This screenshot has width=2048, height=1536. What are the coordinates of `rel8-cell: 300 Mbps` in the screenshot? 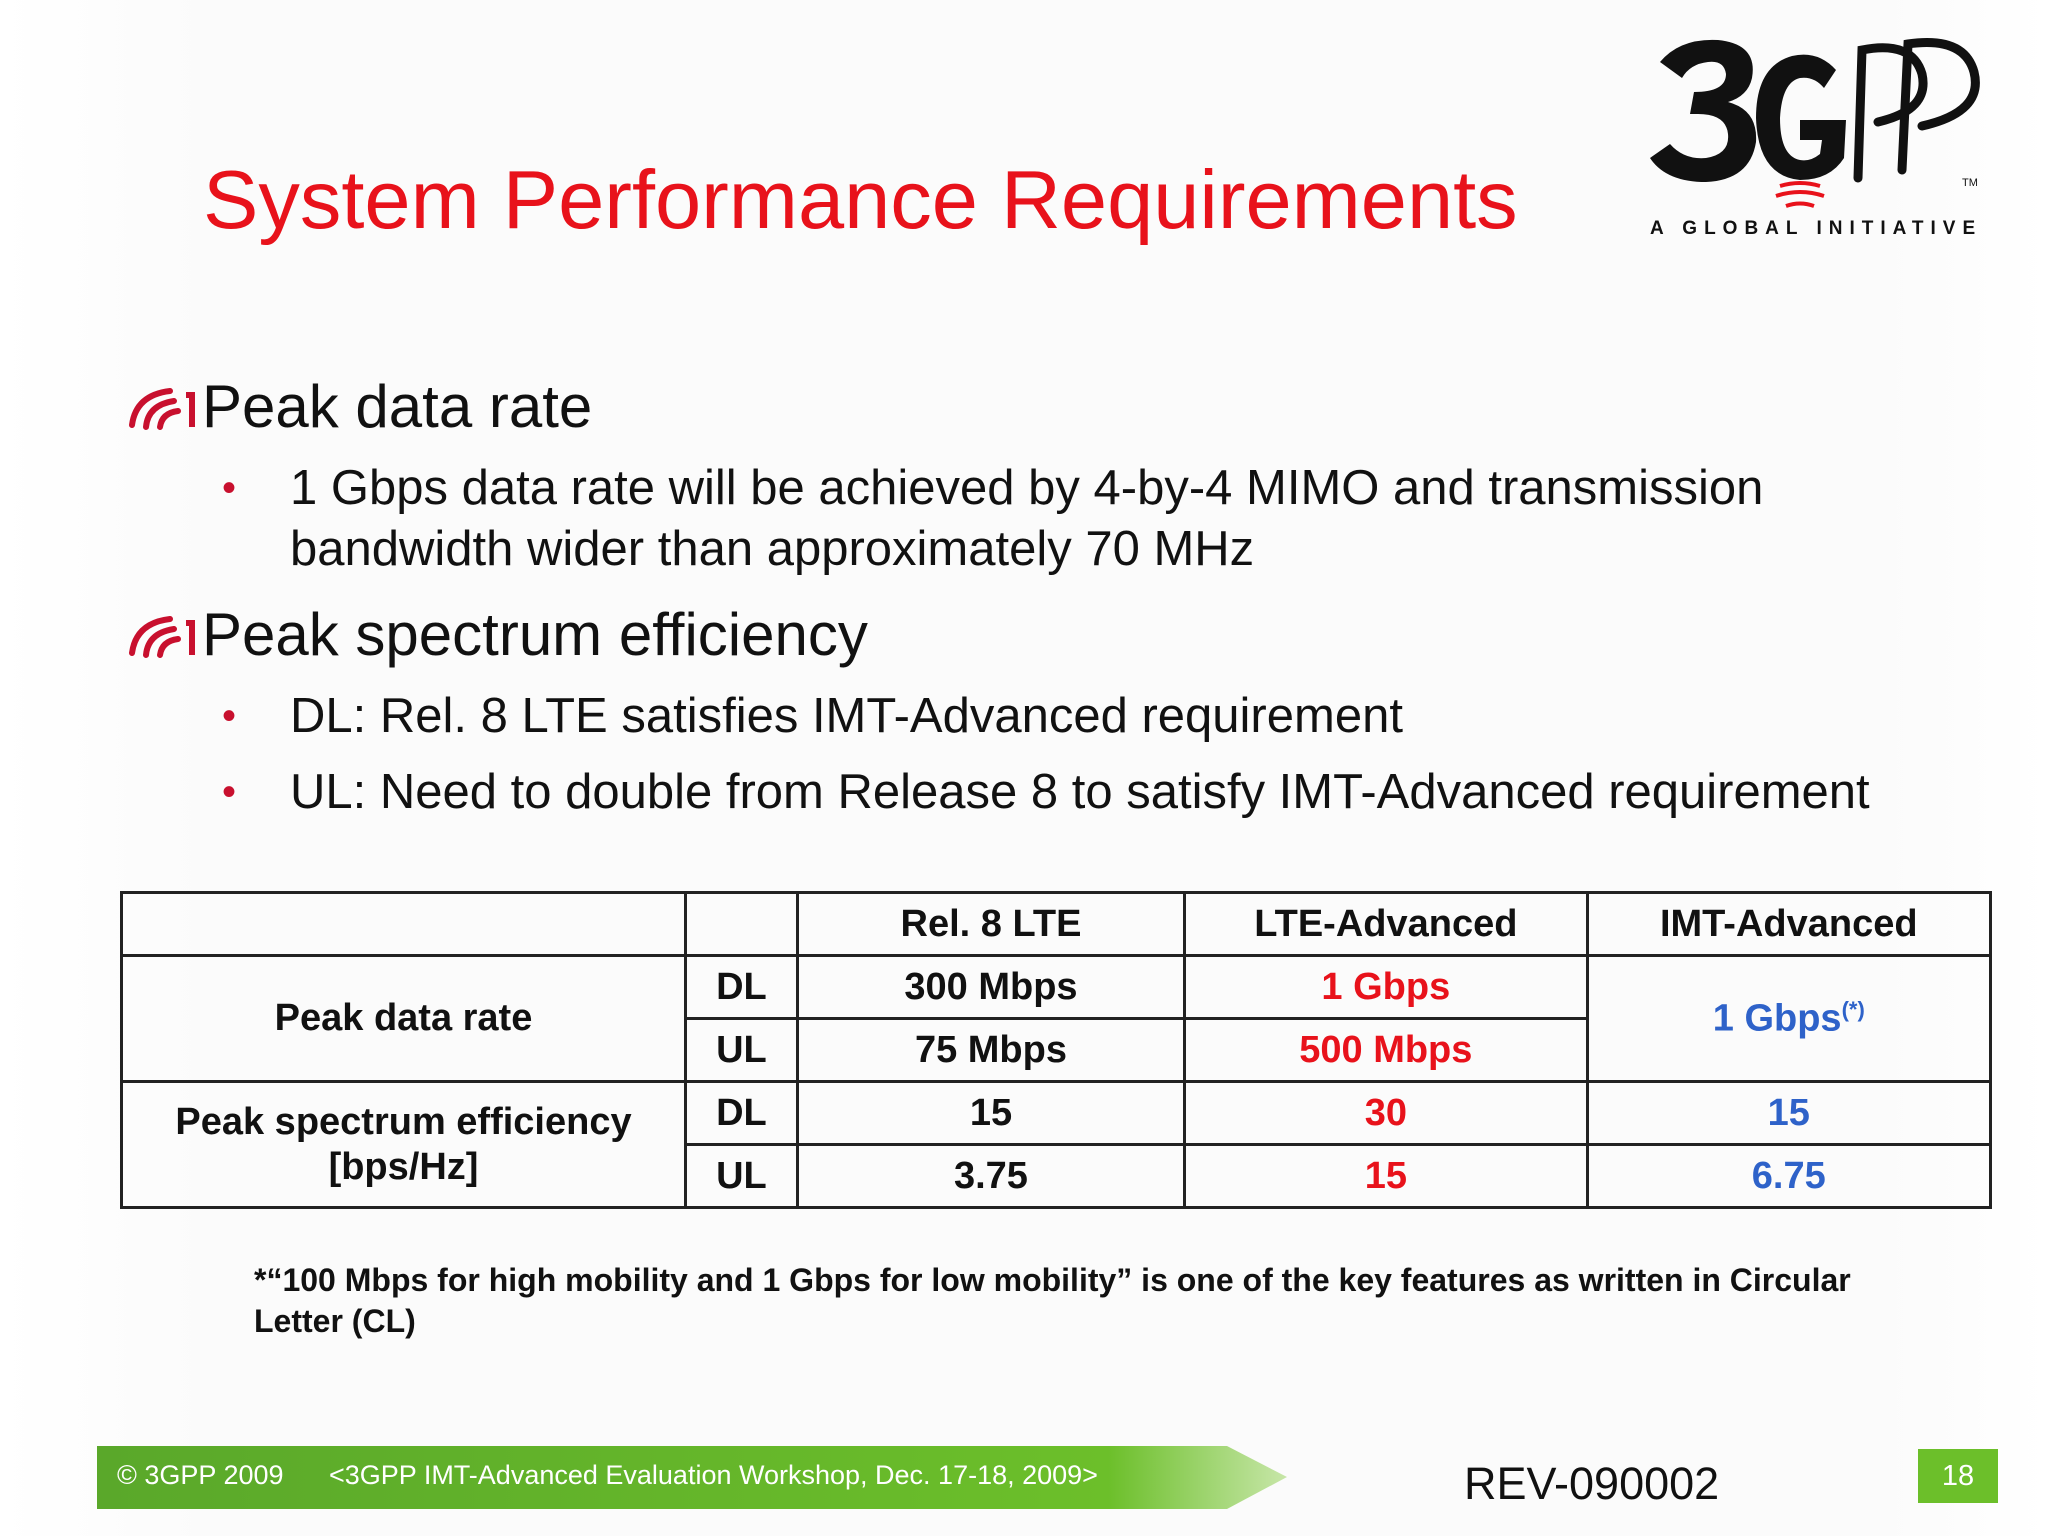 It's located at (991, 987).